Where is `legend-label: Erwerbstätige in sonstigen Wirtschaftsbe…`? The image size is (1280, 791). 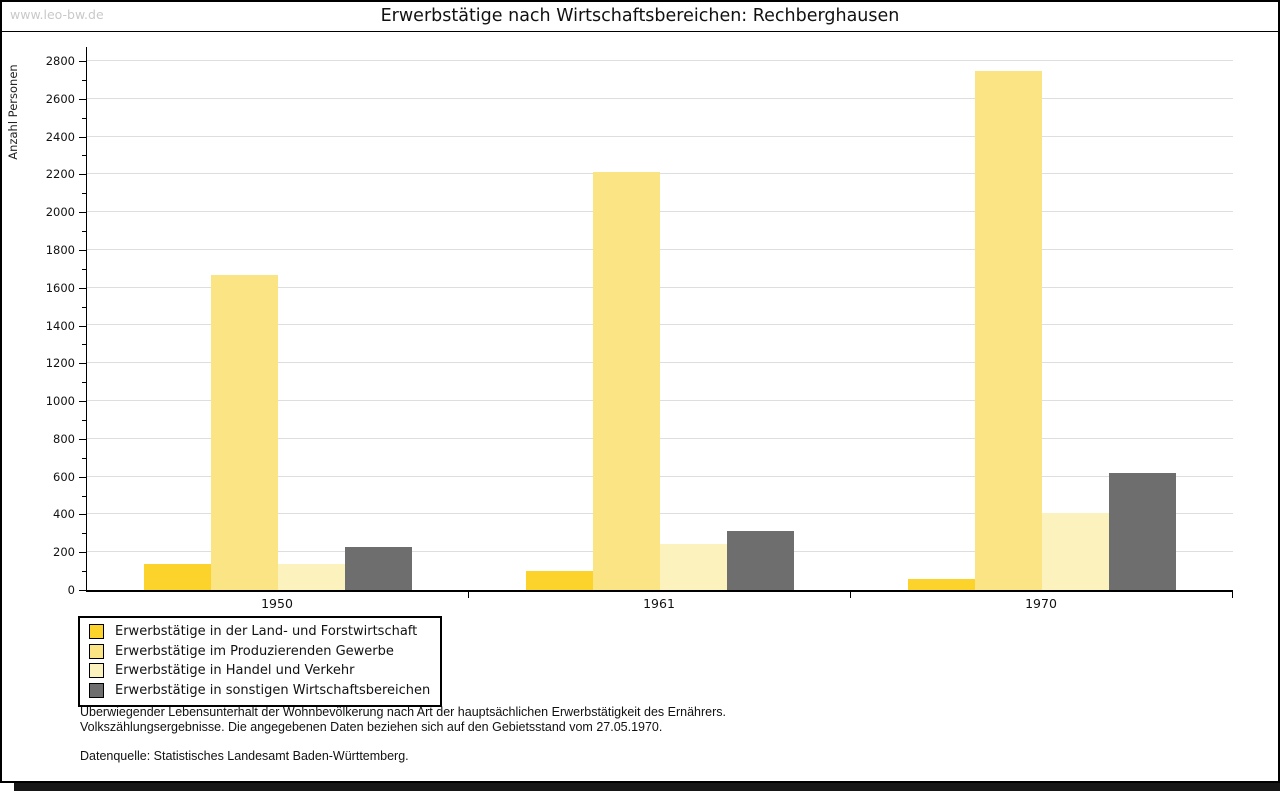
legend-label: Erwerbstätige in sonstigen Wirtschaftsbe… is located at coordinates (273, 690).